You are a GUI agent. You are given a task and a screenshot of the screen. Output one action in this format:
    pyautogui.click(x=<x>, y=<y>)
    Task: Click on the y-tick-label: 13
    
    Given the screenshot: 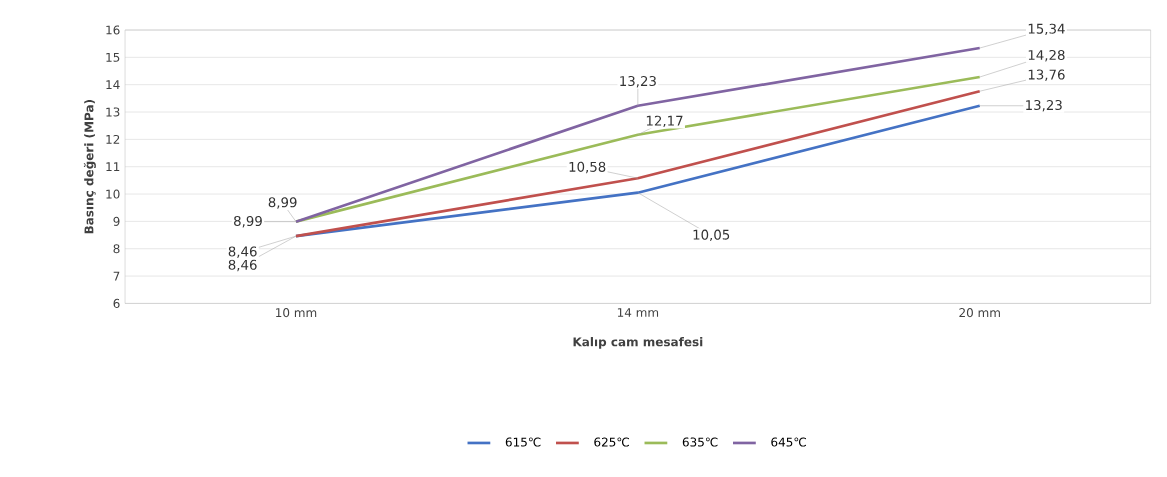 What is the action you would take?
    pyautogui.click(x=113, y=112)
    